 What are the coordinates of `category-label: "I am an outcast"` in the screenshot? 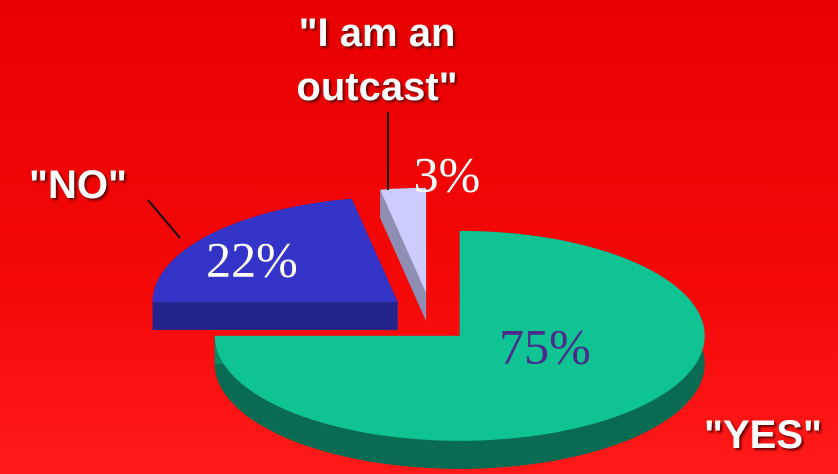 It's located at (377, 60).